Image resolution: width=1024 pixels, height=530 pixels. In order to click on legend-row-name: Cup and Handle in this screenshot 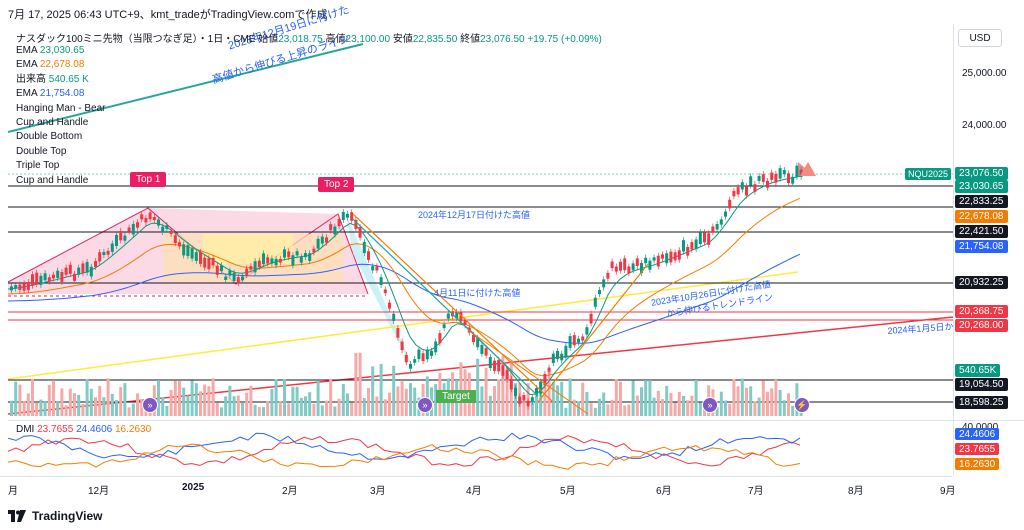, I will do `click(52, 180)`.